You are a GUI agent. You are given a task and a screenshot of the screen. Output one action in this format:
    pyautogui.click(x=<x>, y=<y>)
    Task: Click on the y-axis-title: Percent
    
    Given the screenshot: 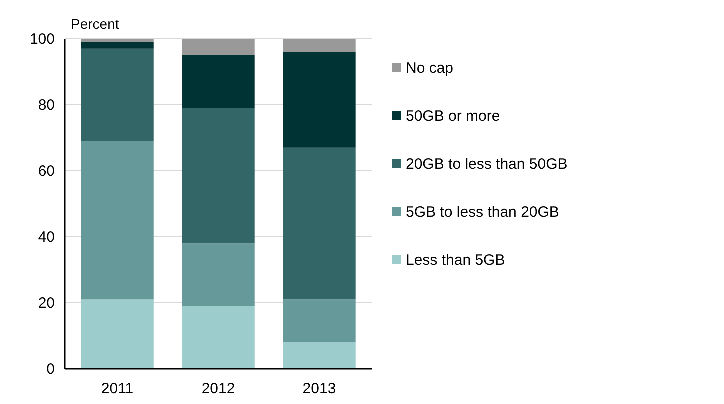 What is the action you would take?
    pyautogui.click(x=95, y=24)
    